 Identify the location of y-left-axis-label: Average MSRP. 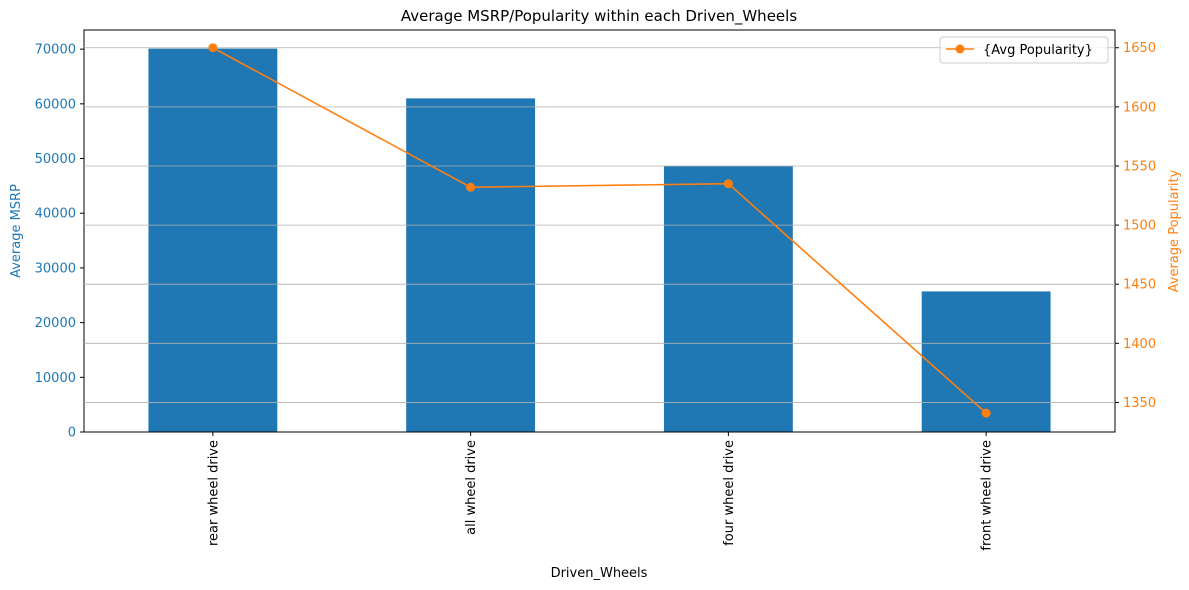
(16, 231).